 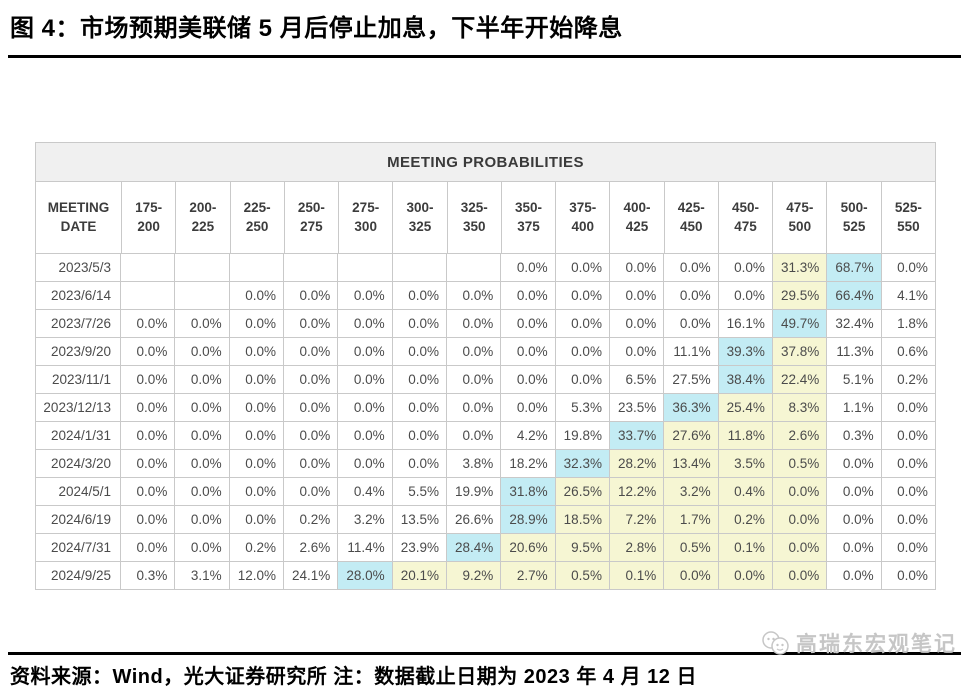 I want to click on probability-cell: 0.3%, so click(x=854, y=435).